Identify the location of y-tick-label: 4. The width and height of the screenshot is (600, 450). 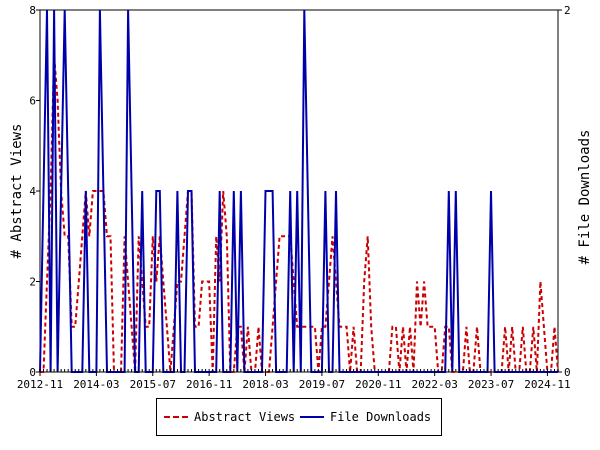
(32, 191).